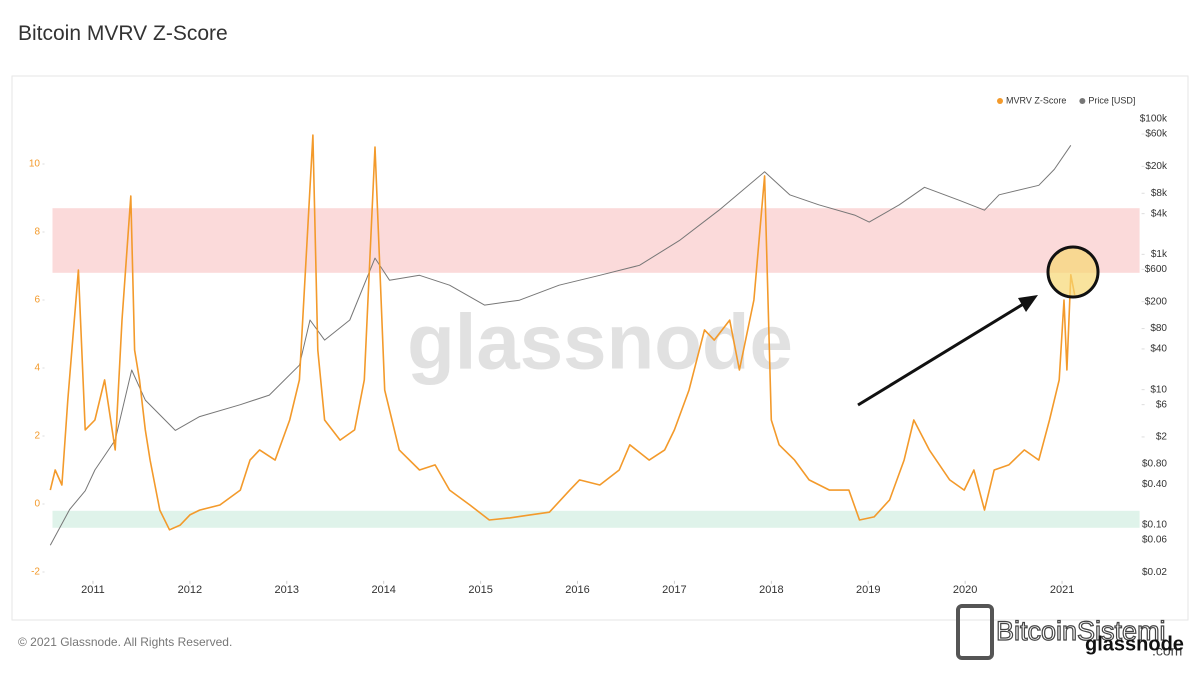 The image size is (1200, 675). Describe the element at coordinates (674, 590) in the screenshot. I see `x-tick-label: 2017` at that location.